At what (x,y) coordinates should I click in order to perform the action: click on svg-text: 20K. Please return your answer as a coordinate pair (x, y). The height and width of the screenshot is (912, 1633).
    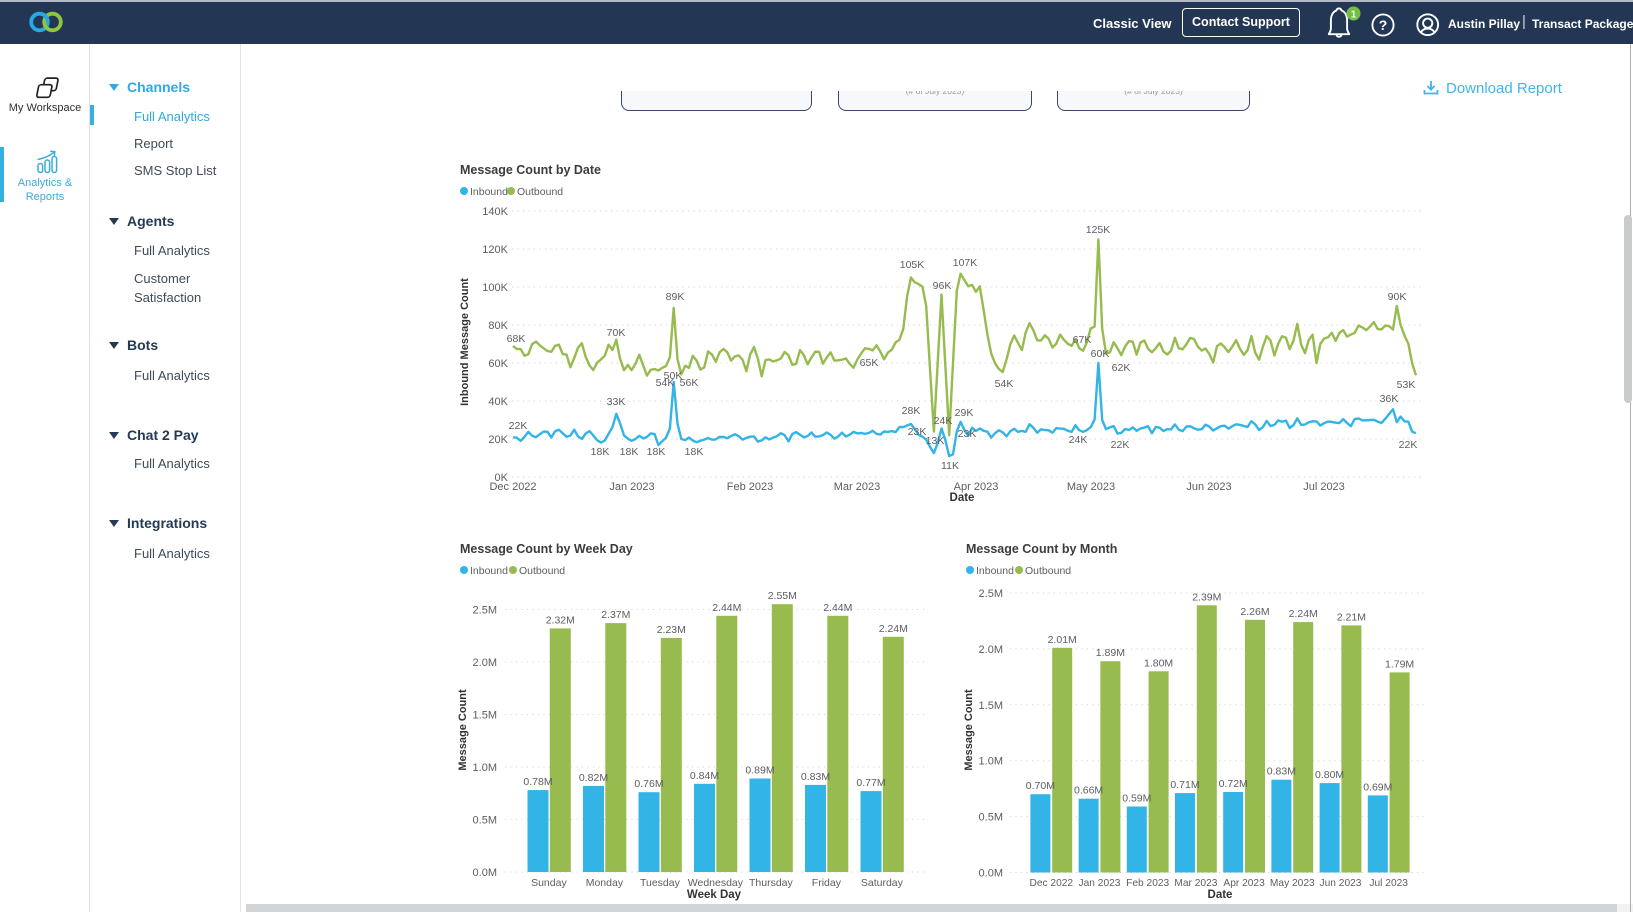
    Looking at the image, I should click on (498, 440).